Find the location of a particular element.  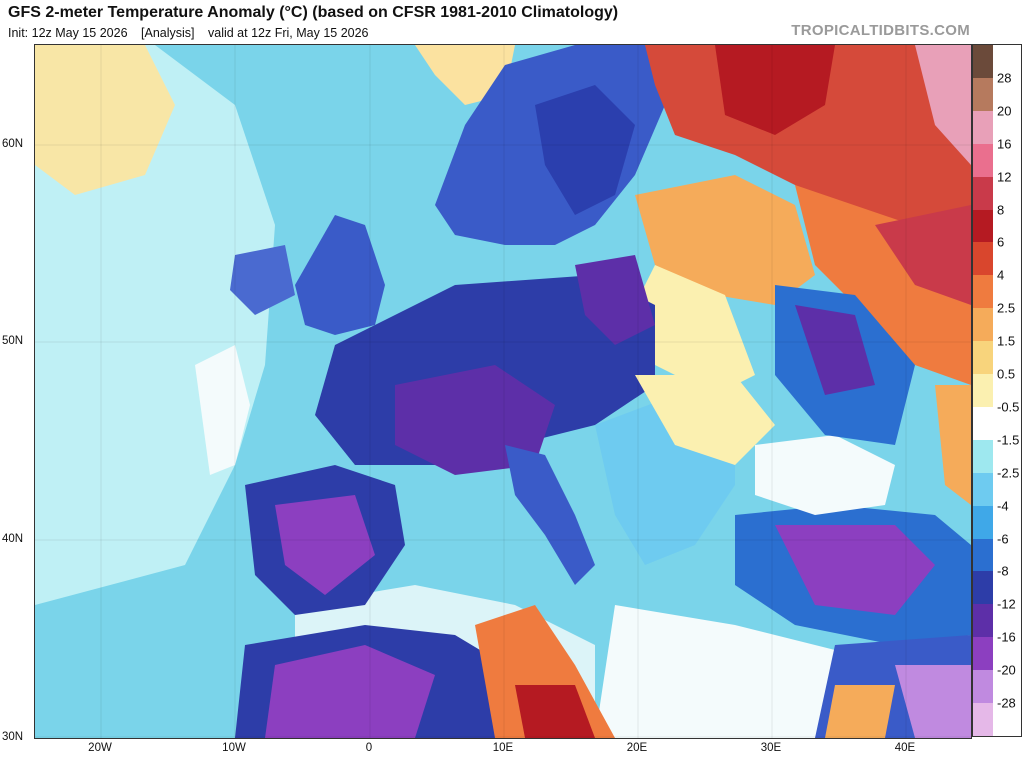

colorbar-label: -4 is located at coordinates (1003, 506).